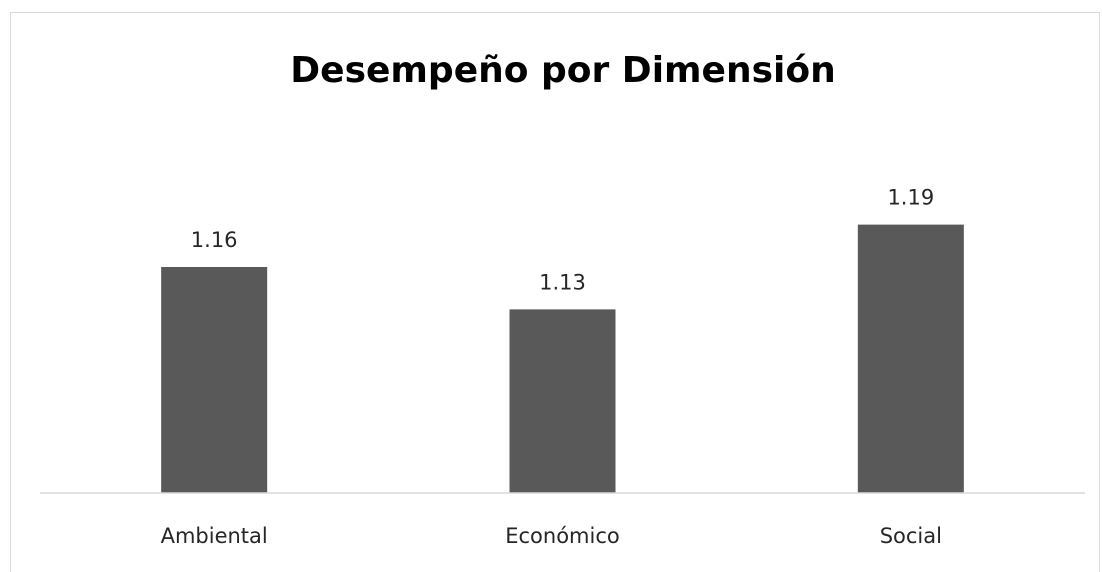 This screenshot has width=1102, height=572. I want to click on bar-social, so click(910, 358).